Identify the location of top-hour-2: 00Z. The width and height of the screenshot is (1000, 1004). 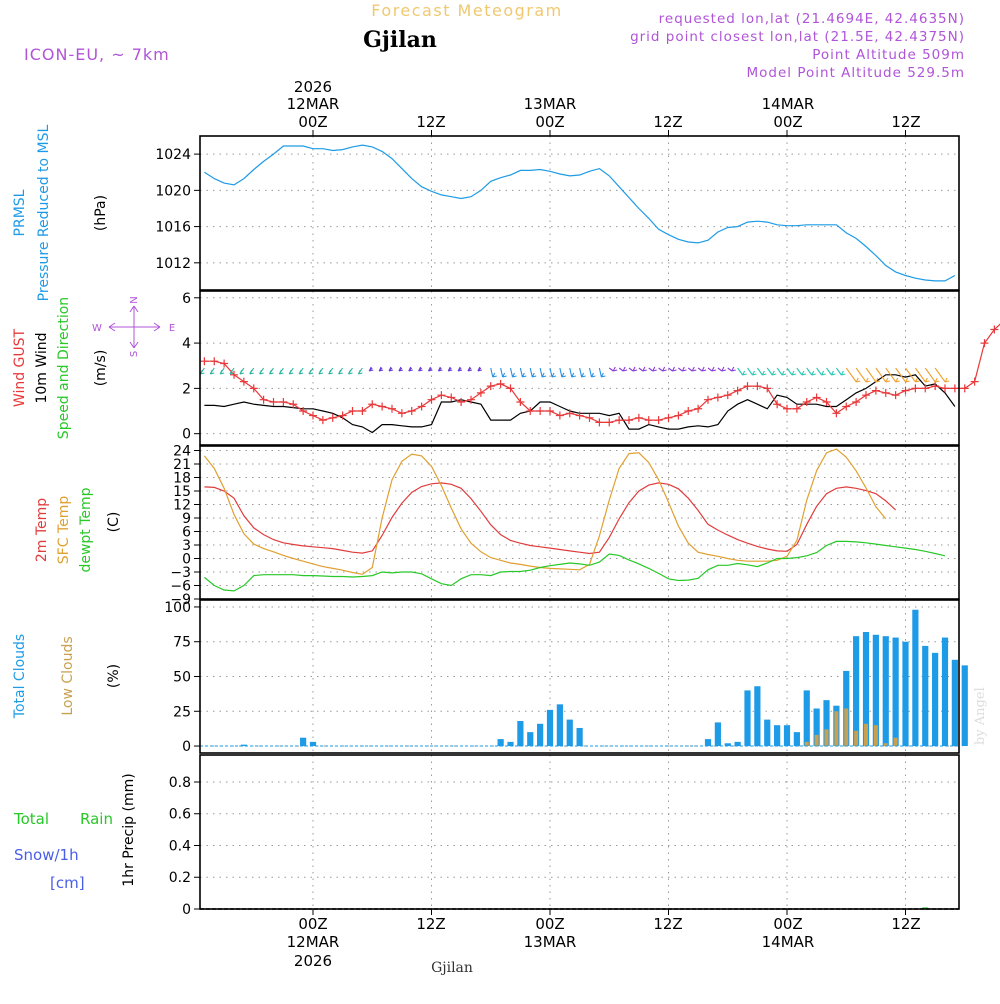
(549, 122).